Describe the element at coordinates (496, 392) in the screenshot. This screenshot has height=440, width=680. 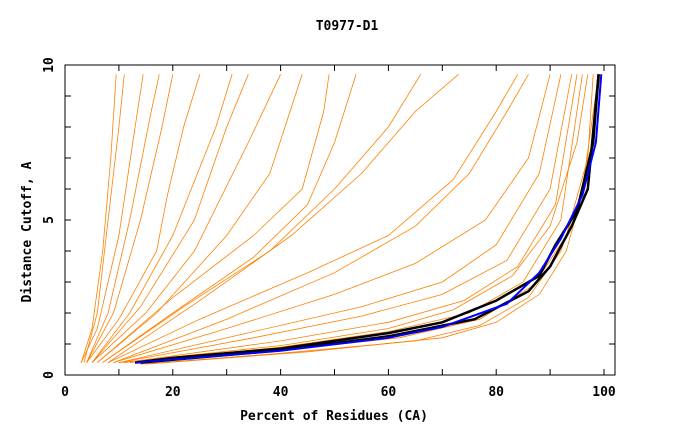
I see `x-tick-label: 80` at that location.